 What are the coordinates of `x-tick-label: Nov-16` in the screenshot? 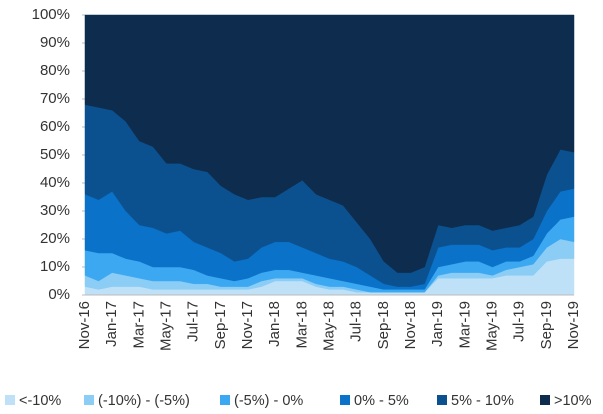 It's located at (84, 325).